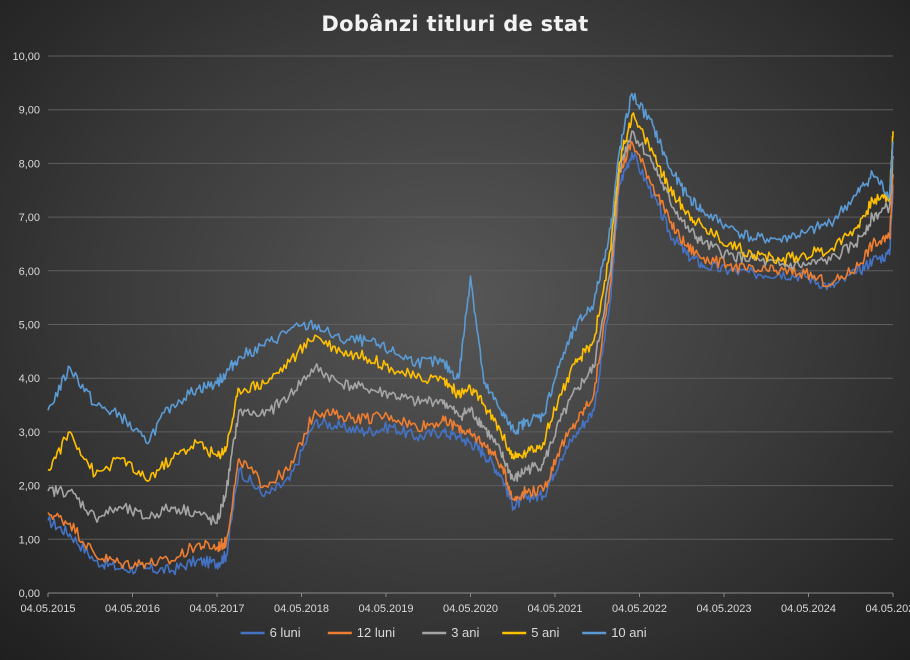  Describe the element at coordinates (132, 609) in the screenshot. I see `x-tick-label: 04.05.2016` at that location.